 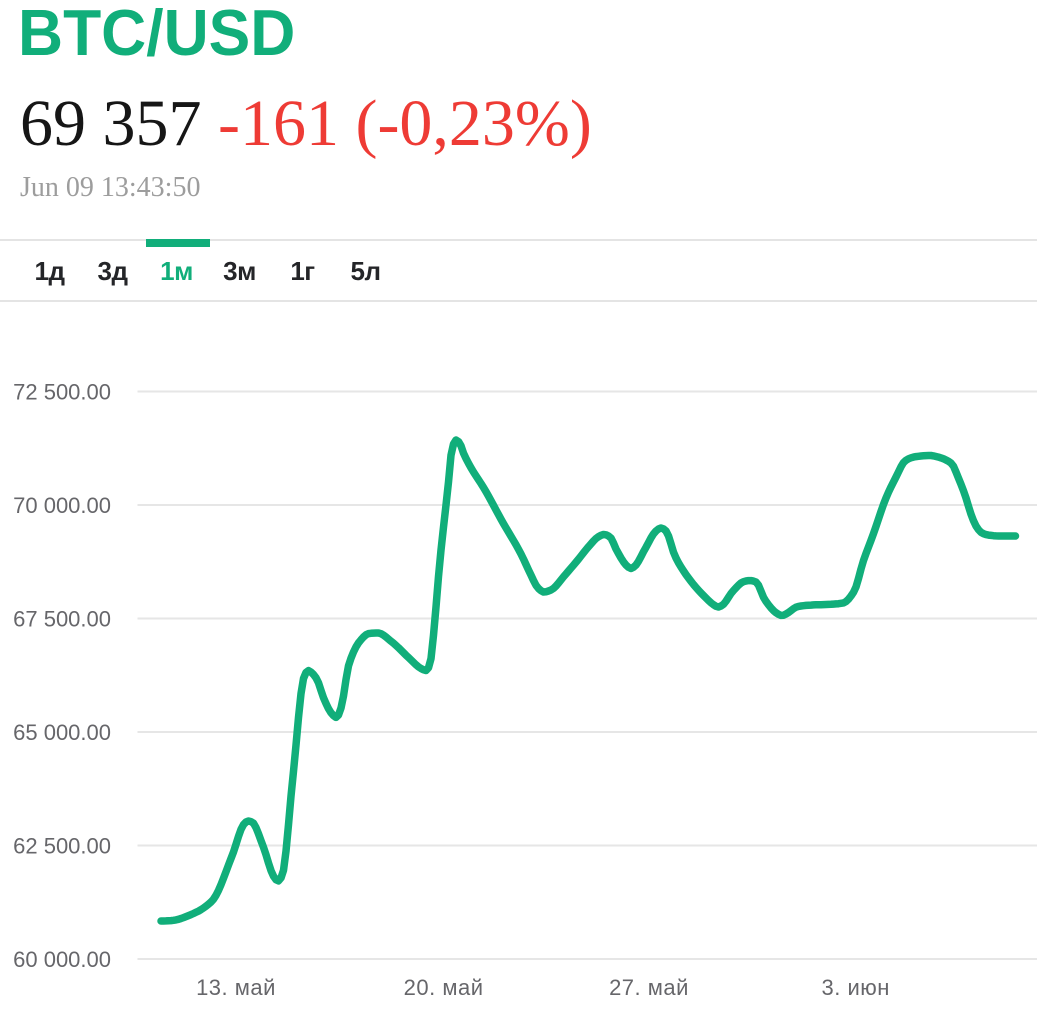 I want to click on svg-text: 27. май, so click(x=649, y=987).